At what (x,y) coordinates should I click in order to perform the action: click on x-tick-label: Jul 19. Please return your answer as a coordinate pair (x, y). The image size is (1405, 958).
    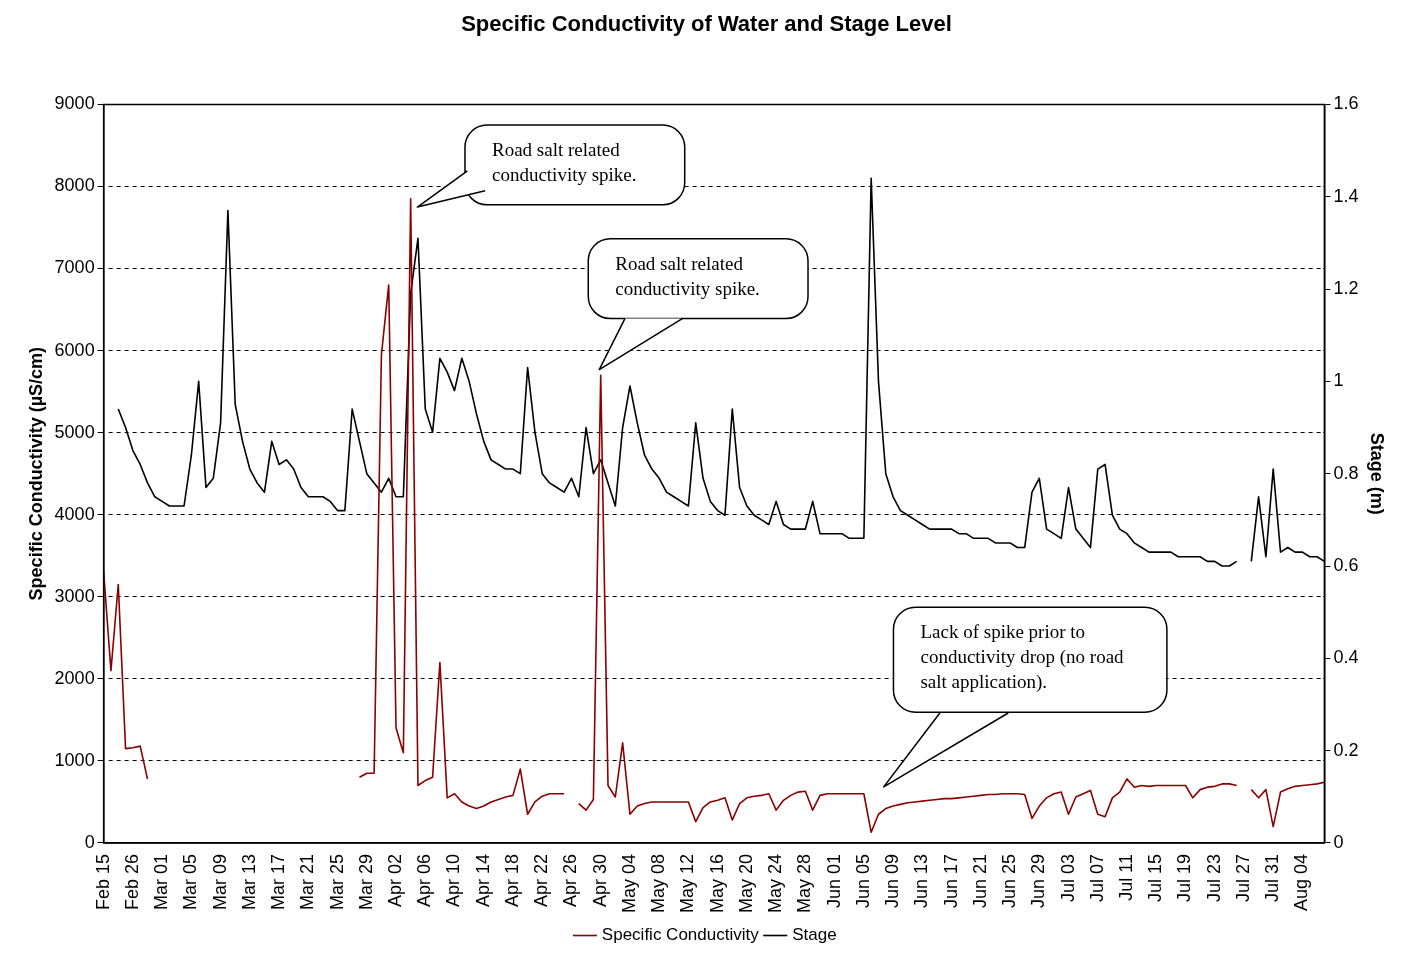
    Looking at the image, I should click on (1184, 878).